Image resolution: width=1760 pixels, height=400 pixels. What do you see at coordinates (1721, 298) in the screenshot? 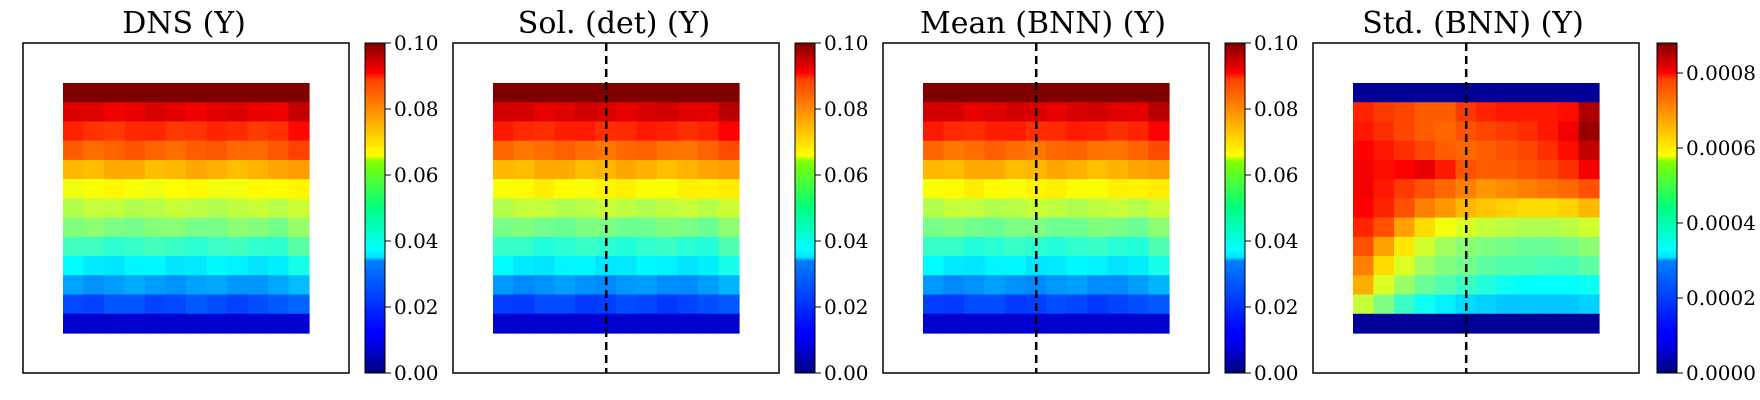
I see `colorbar-tick-label: 0.0002` at bounding box center [1721, 298].